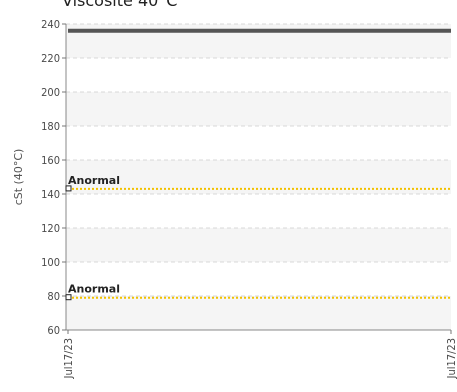 The height and width of the screenshot is (392, 457). What do you see at coordinates (50, 24) in the screenshot?
I see `y-tick-label: 240` at bounding box center [50, 24].